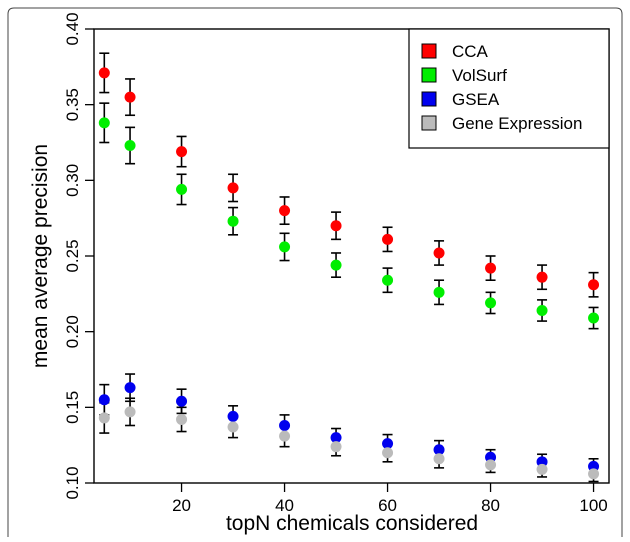 The image size is (630, 542). I want to click on legend-entry-gene-expression: Gene Expression, so click(501, 123).